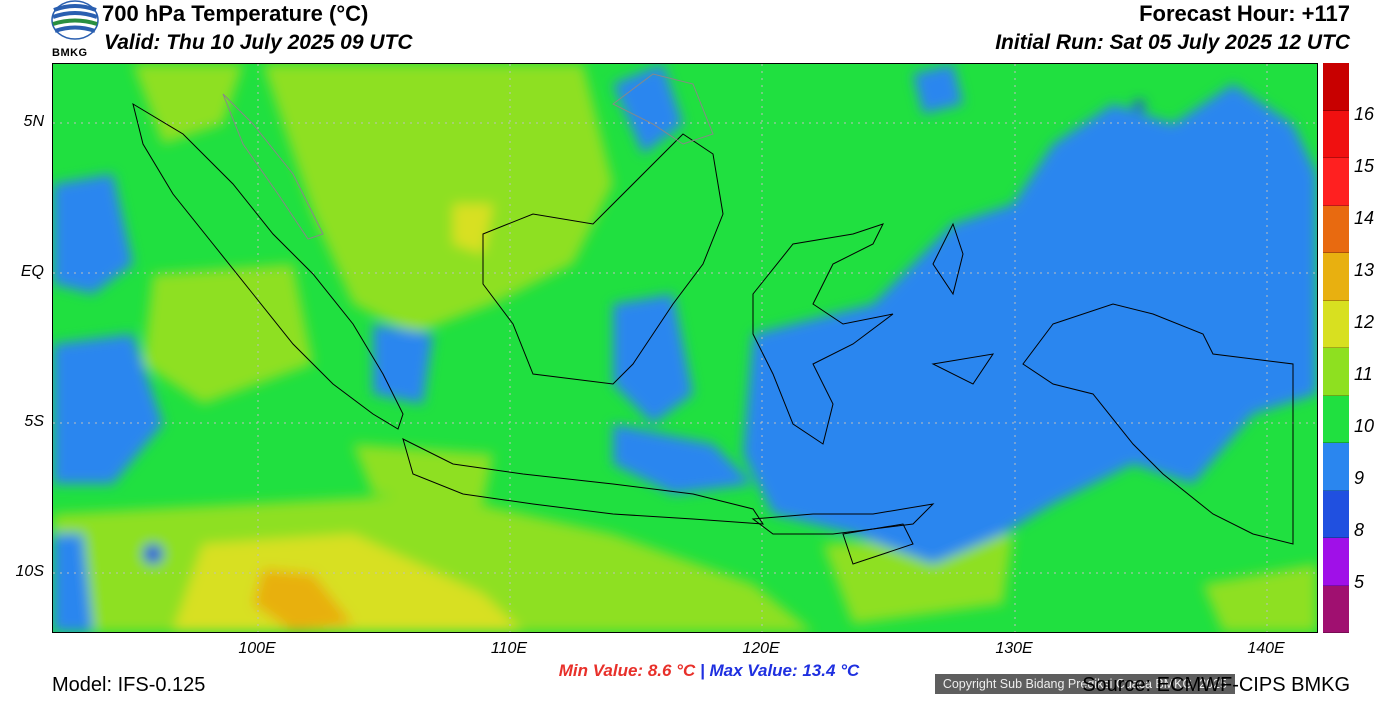 This screenshot has height=709, width=1400. Describe the element at coordinates (257, 648) in the screenshot. I see `lon-label-100e: 100E` at that location.